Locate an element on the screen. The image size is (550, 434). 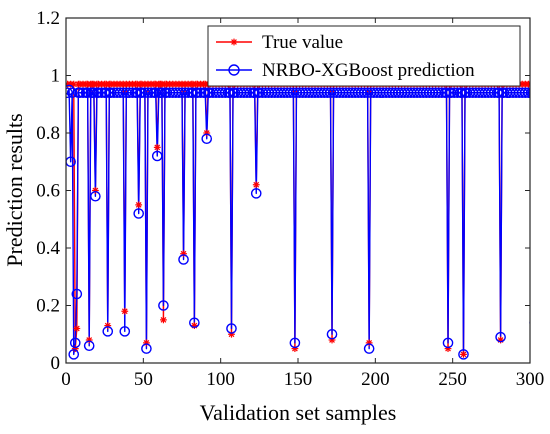
legend-true-label: True value is located at coordinates (302, 42).